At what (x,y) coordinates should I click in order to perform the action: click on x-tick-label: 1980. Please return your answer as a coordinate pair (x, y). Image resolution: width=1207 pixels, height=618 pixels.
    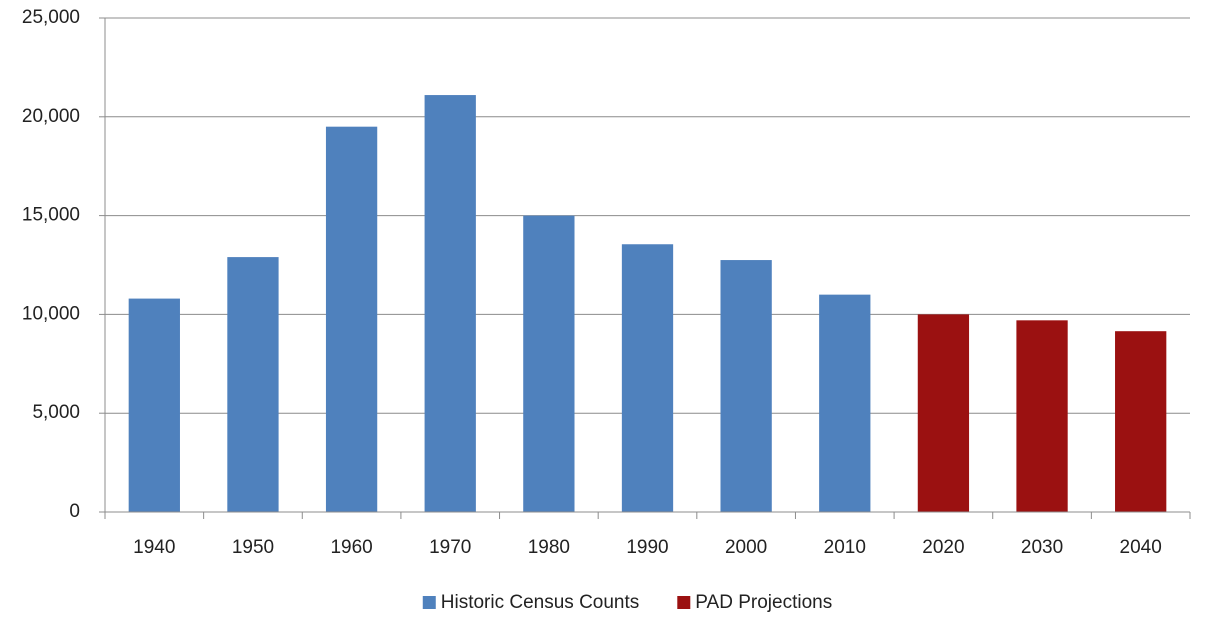
    Looking at the image, I should click on (549, 547).